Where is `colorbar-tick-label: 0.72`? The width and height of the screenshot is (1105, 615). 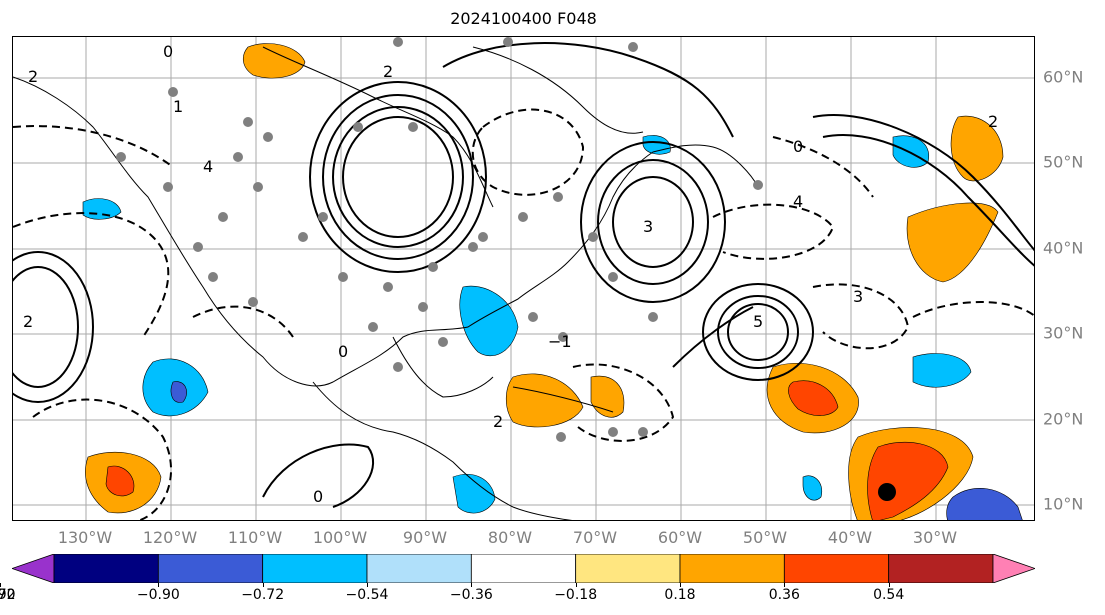
colorbar-tick-label: 0.72 is located at coordinates (8, 595).